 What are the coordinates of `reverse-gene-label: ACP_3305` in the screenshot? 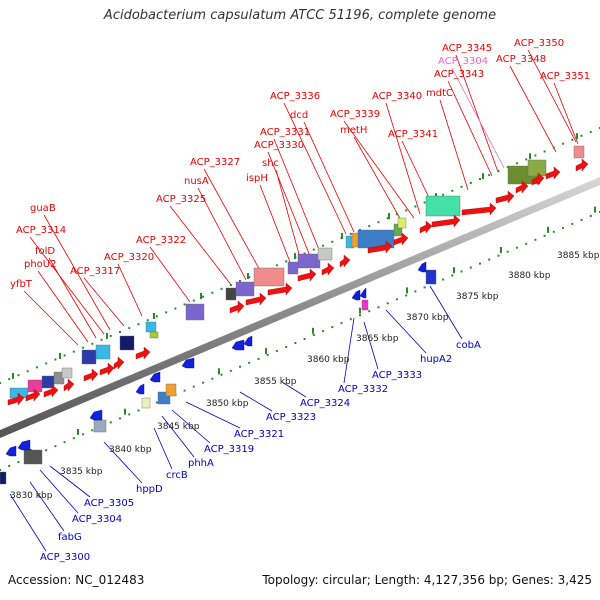 It's located at (109, 503).